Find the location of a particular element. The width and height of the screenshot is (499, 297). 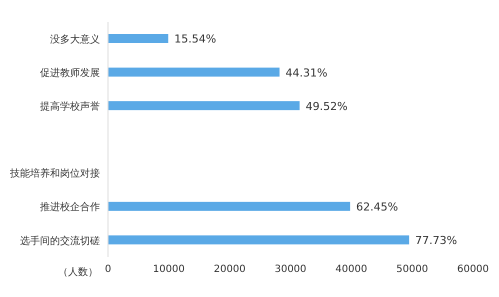

annotation: 15.54% is located at coordinates (195, 39).